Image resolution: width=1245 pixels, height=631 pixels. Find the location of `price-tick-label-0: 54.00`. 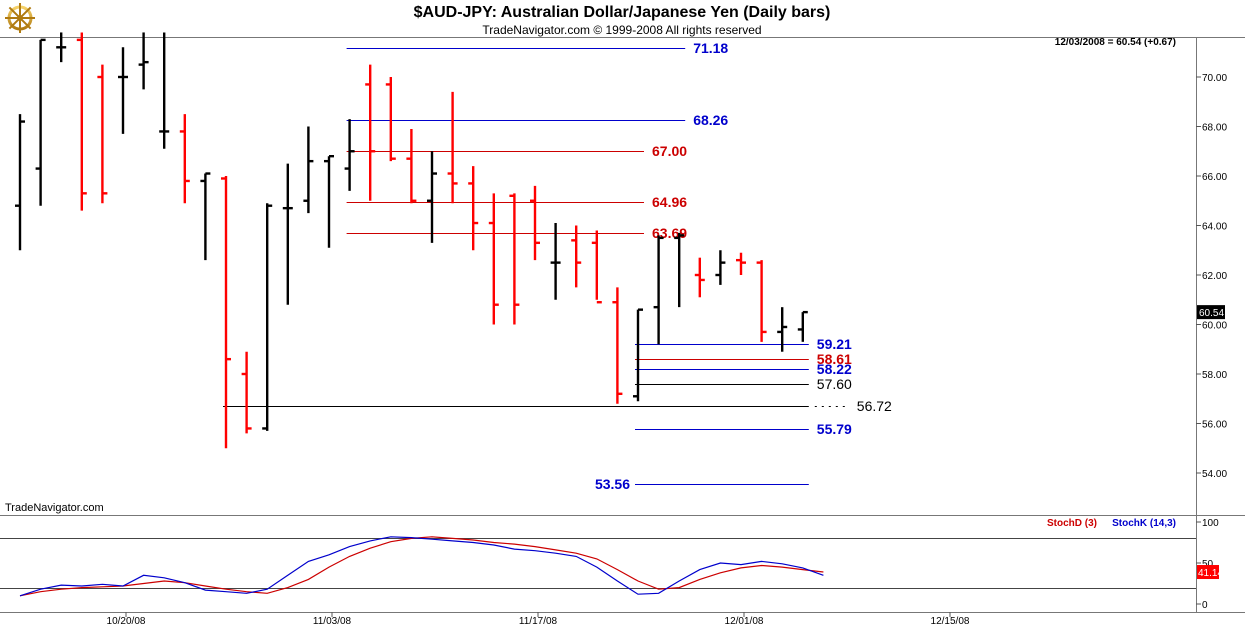

price-tick-label-0: 54.00 is located at coordinates (1214, 474).